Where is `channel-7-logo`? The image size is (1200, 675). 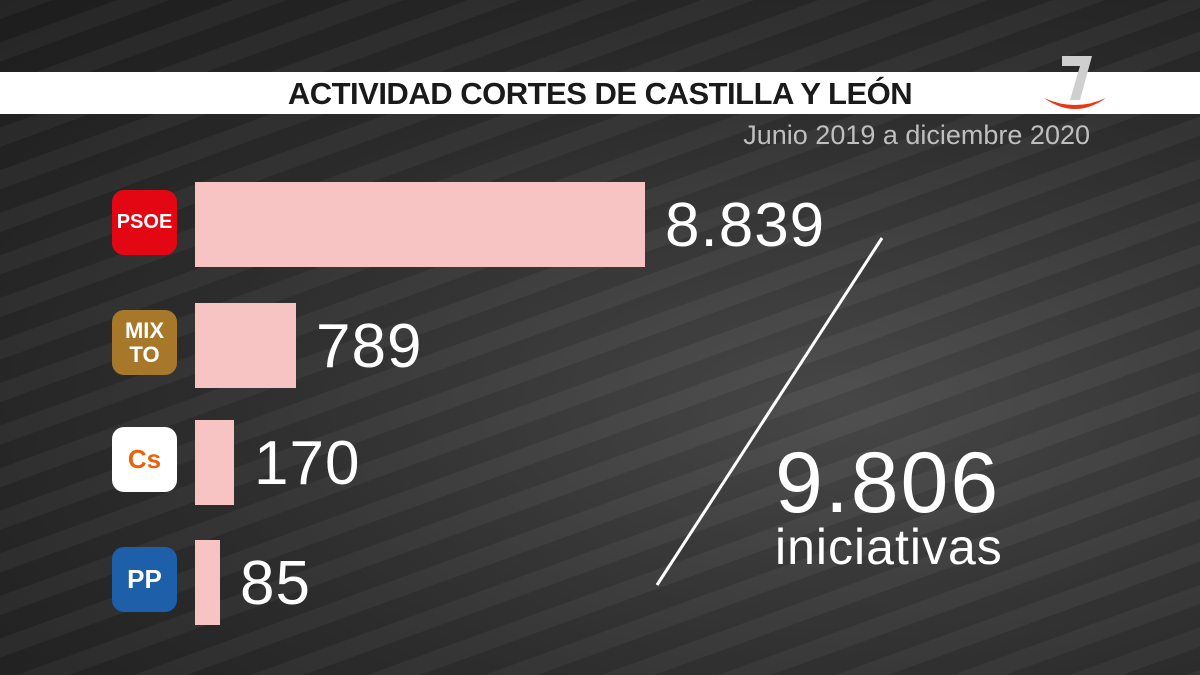 channel-7-logo is located at coordinates (1075, 82).